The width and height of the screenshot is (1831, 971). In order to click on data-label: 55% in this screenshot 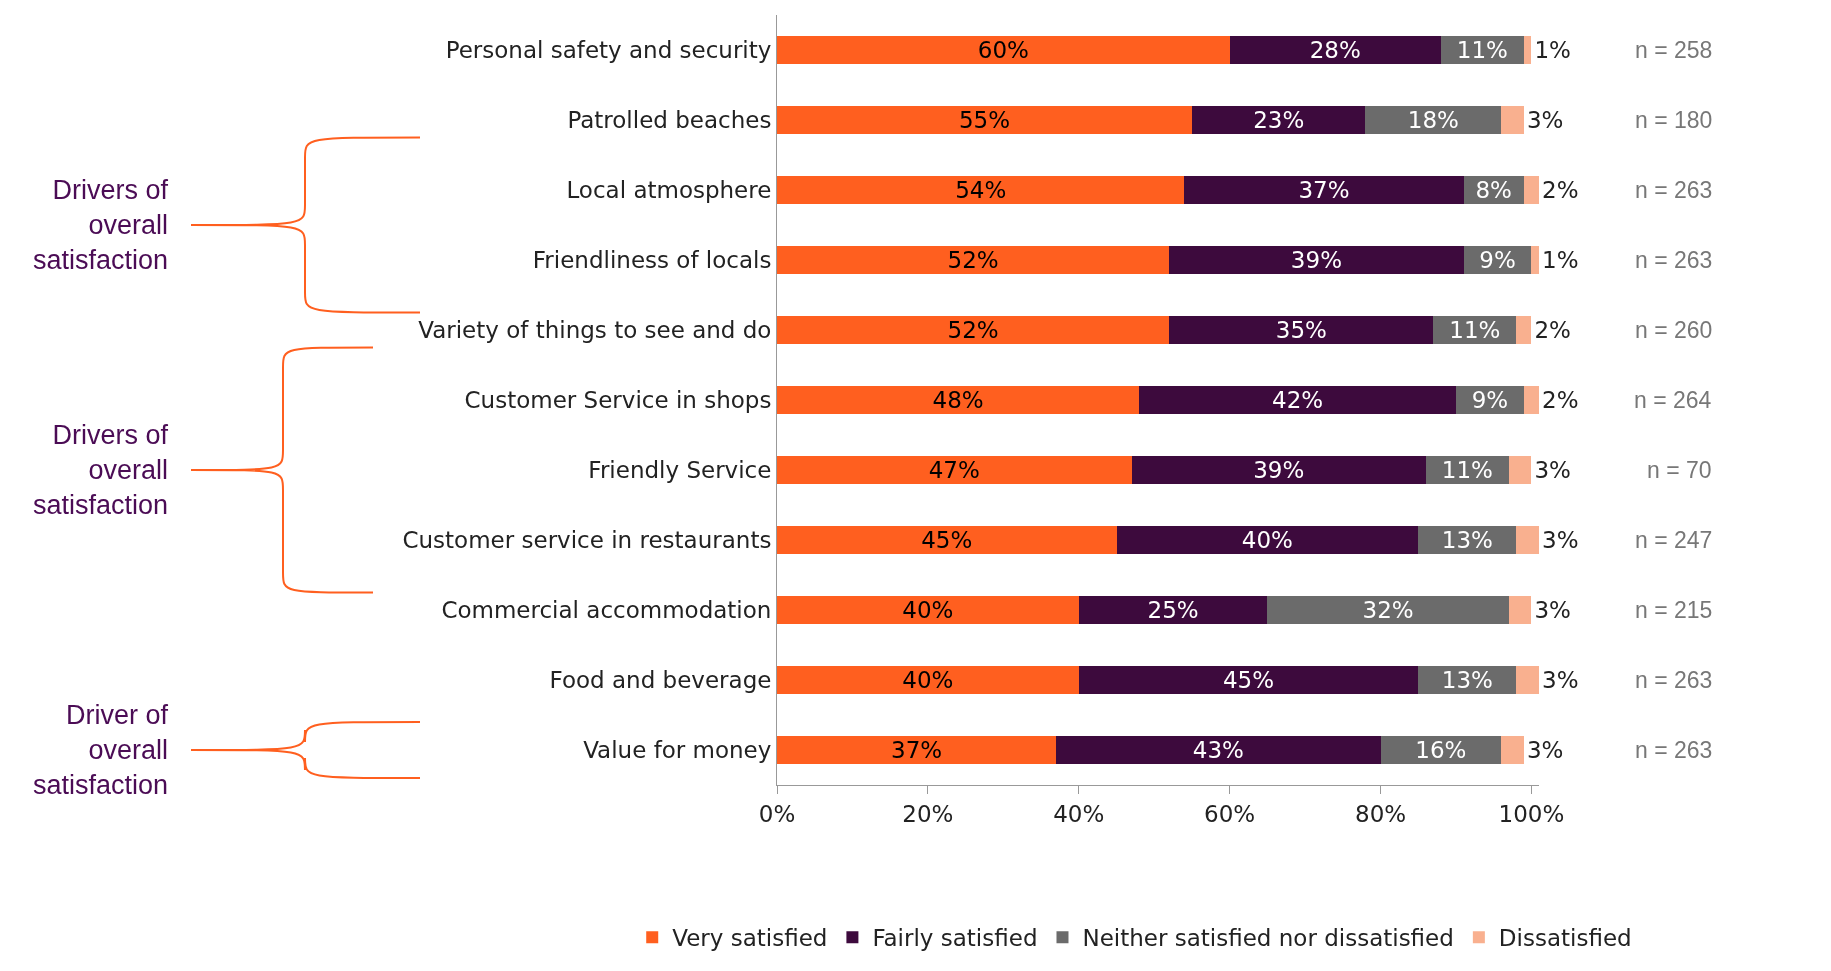, I will do `click(984, 120)`.